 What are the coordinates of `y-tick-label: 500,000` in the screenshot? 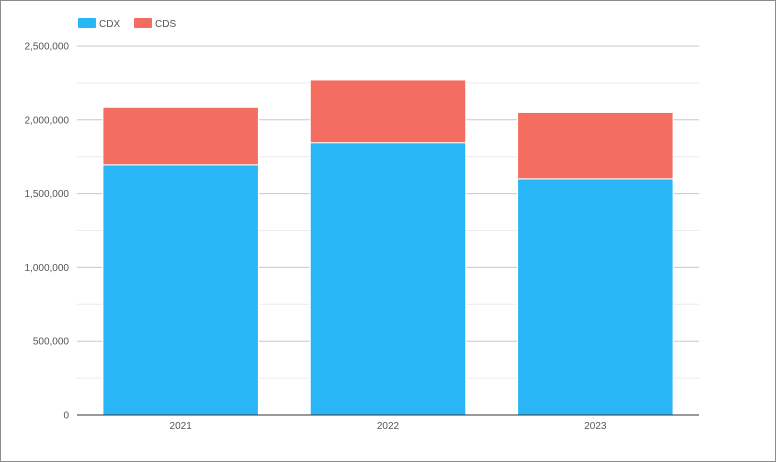 It's located at (51, 342).